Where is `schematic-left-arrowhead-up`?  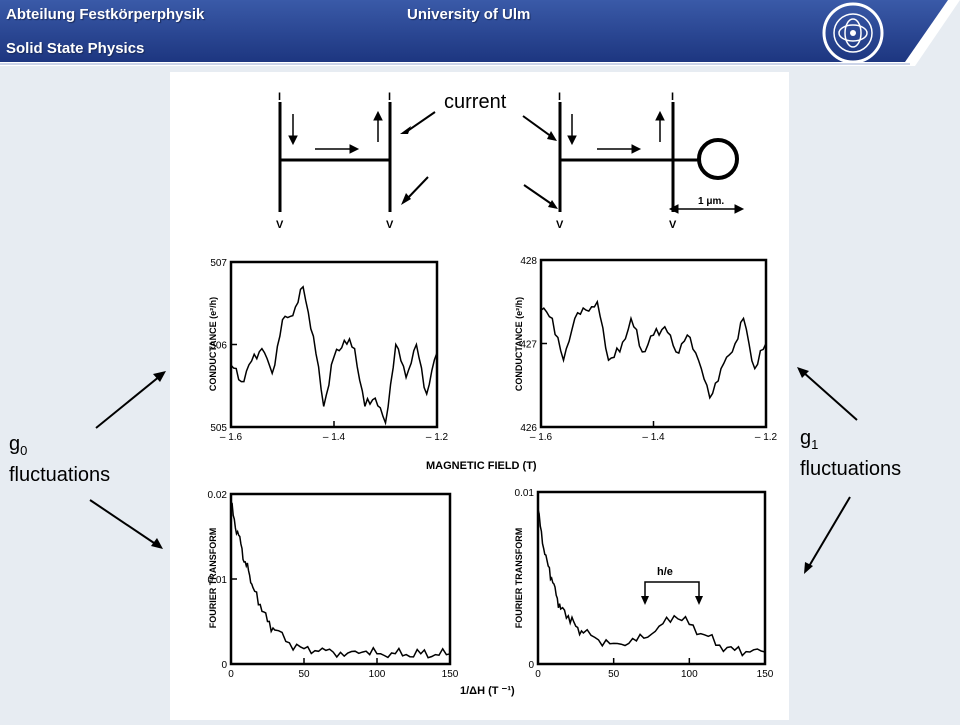 schematic-left-arrowhead-up is located at coordinates (378, 115).